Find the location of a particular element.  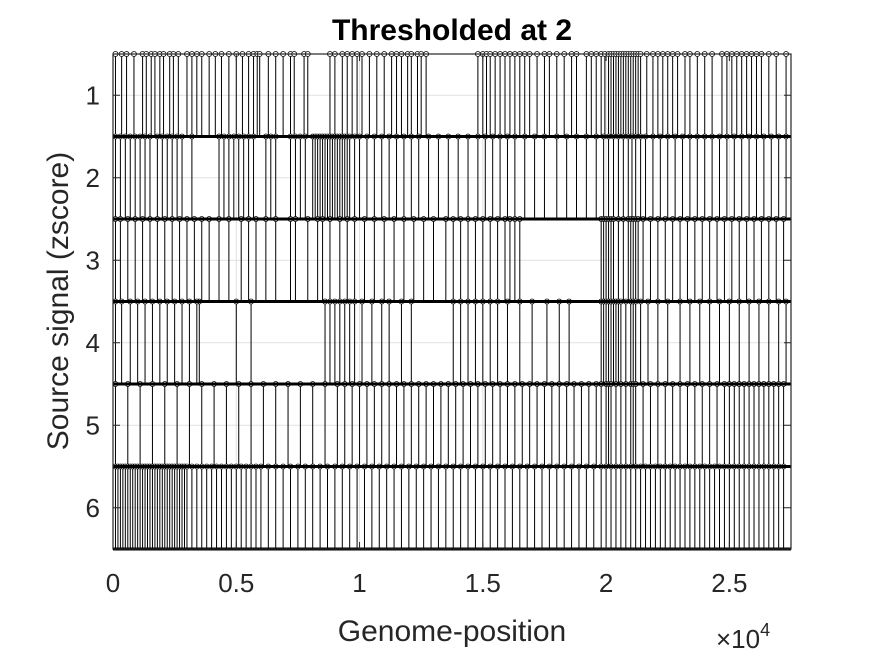

x-multiplier-exponent: 4 is located at coordinates (765, 630).